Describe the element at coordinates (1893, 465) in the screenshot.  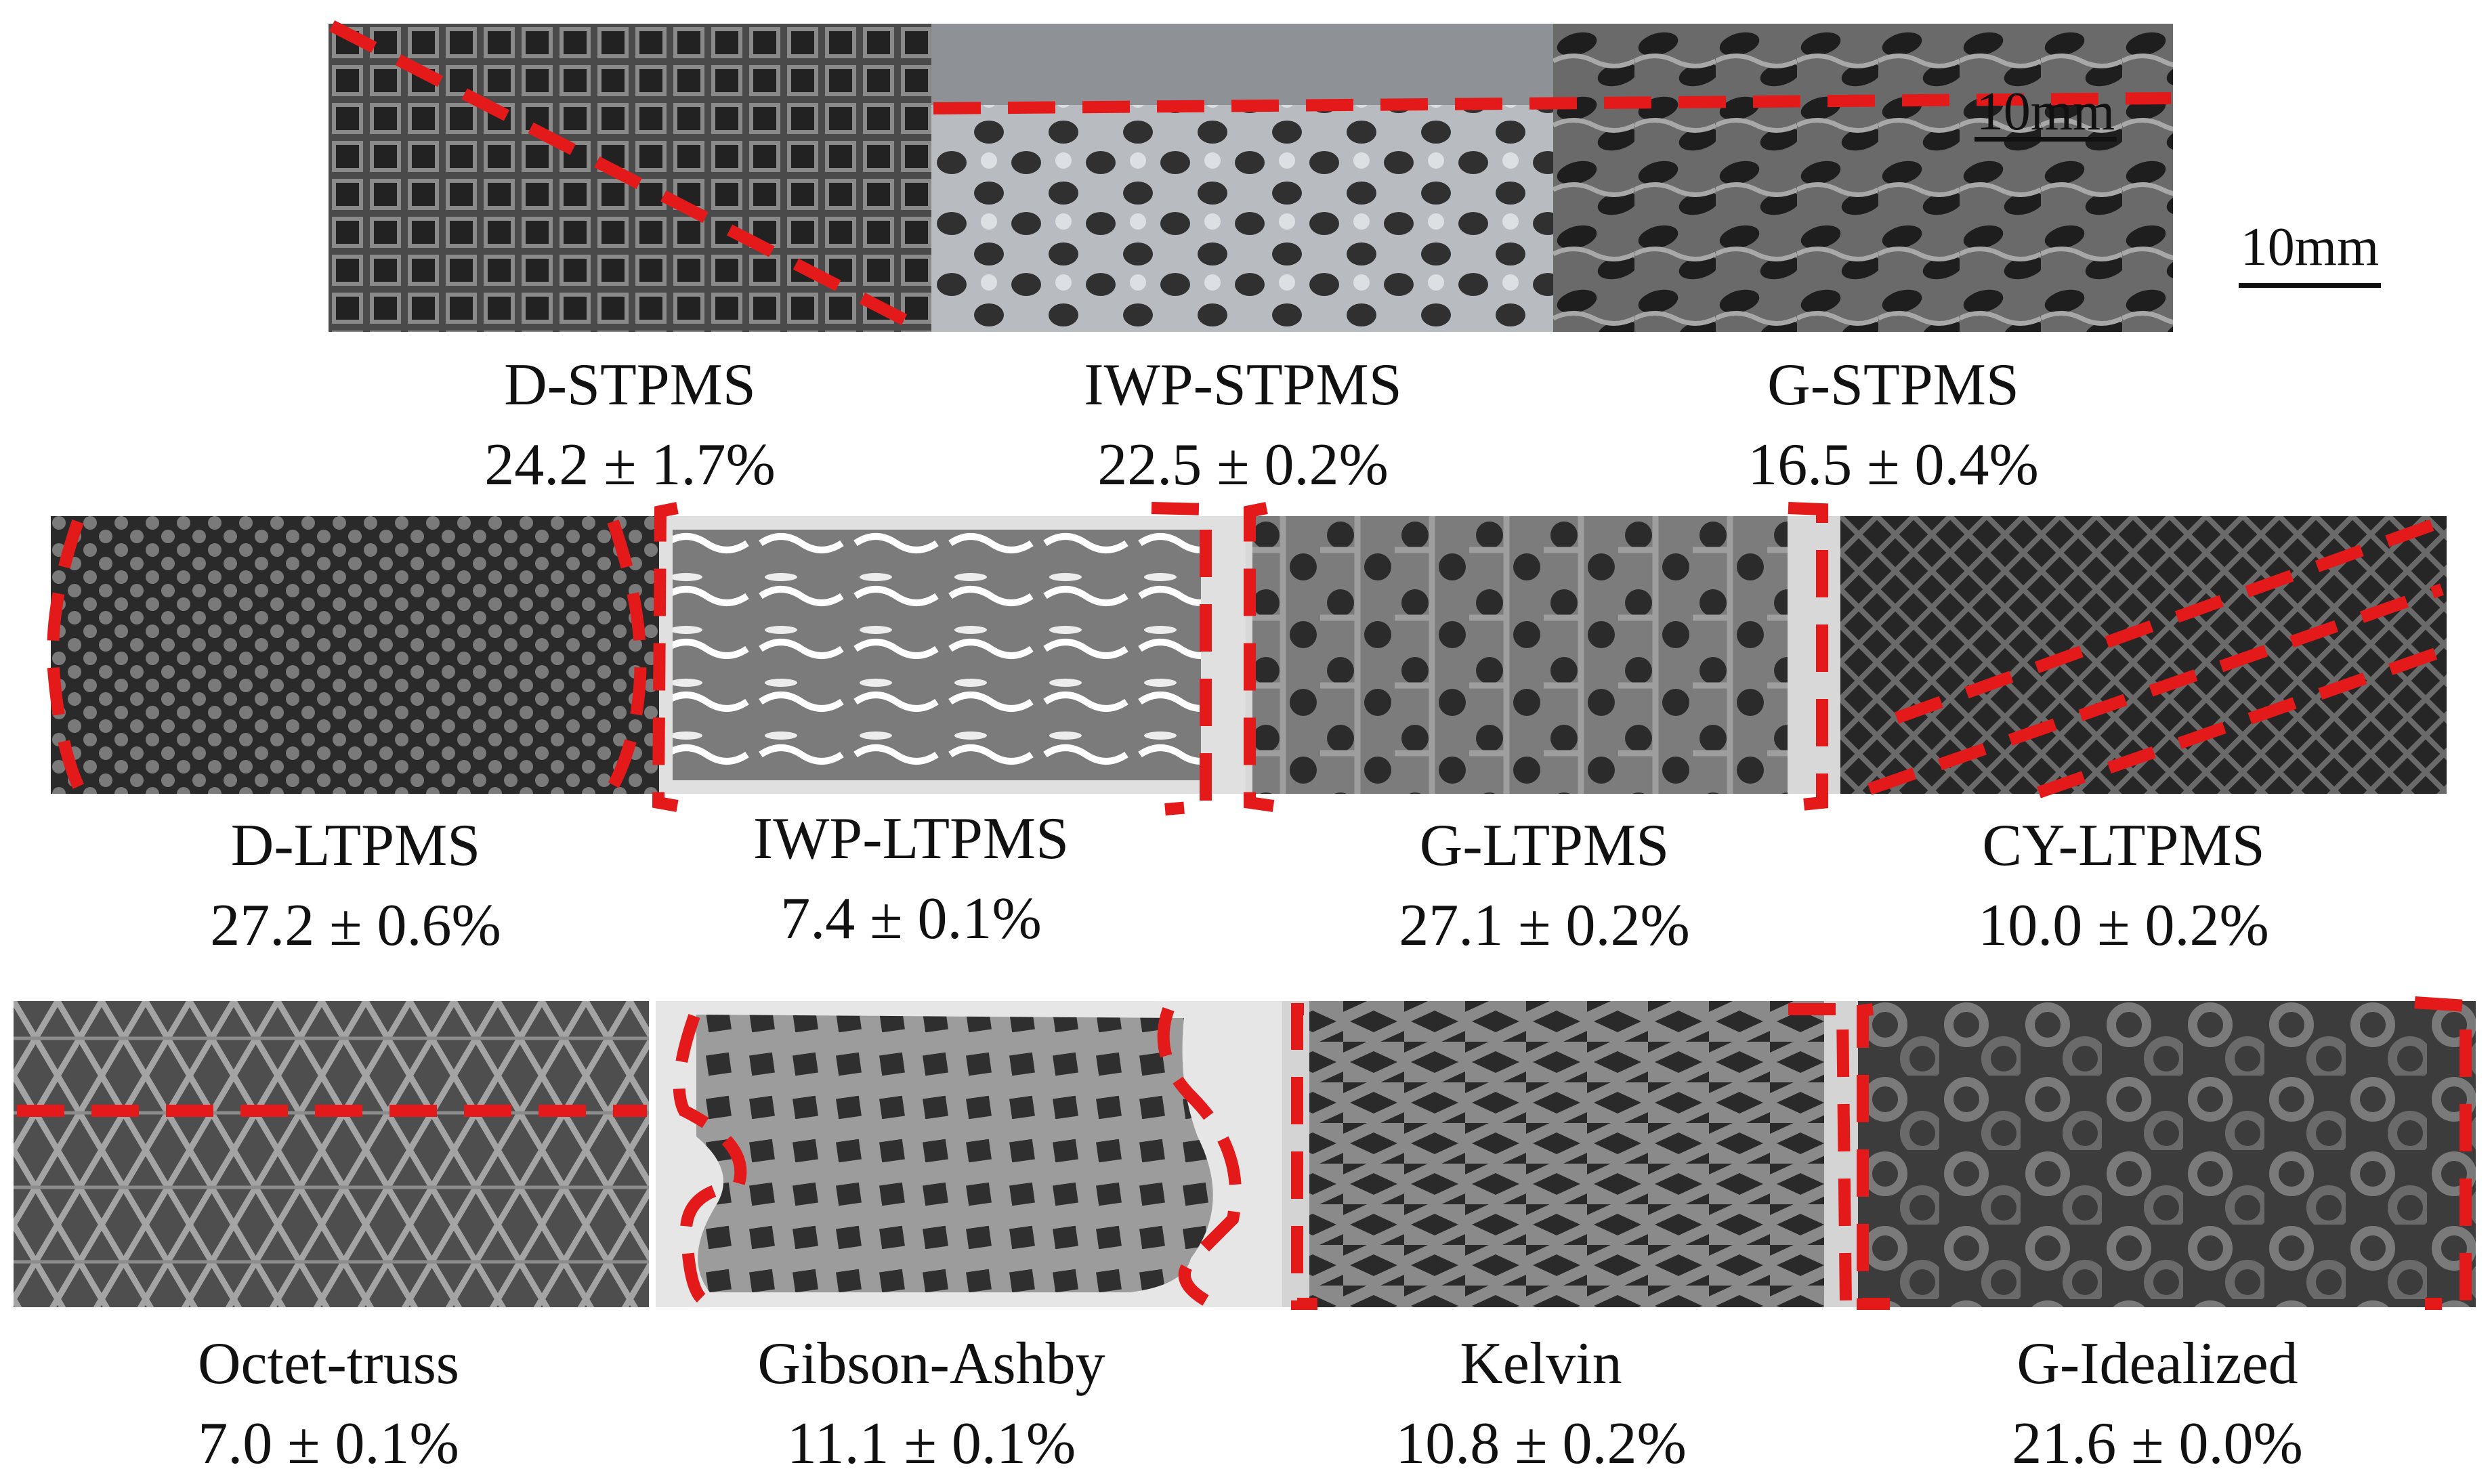
I see `sample-value: 16.5 ± 0.4%` at that location.